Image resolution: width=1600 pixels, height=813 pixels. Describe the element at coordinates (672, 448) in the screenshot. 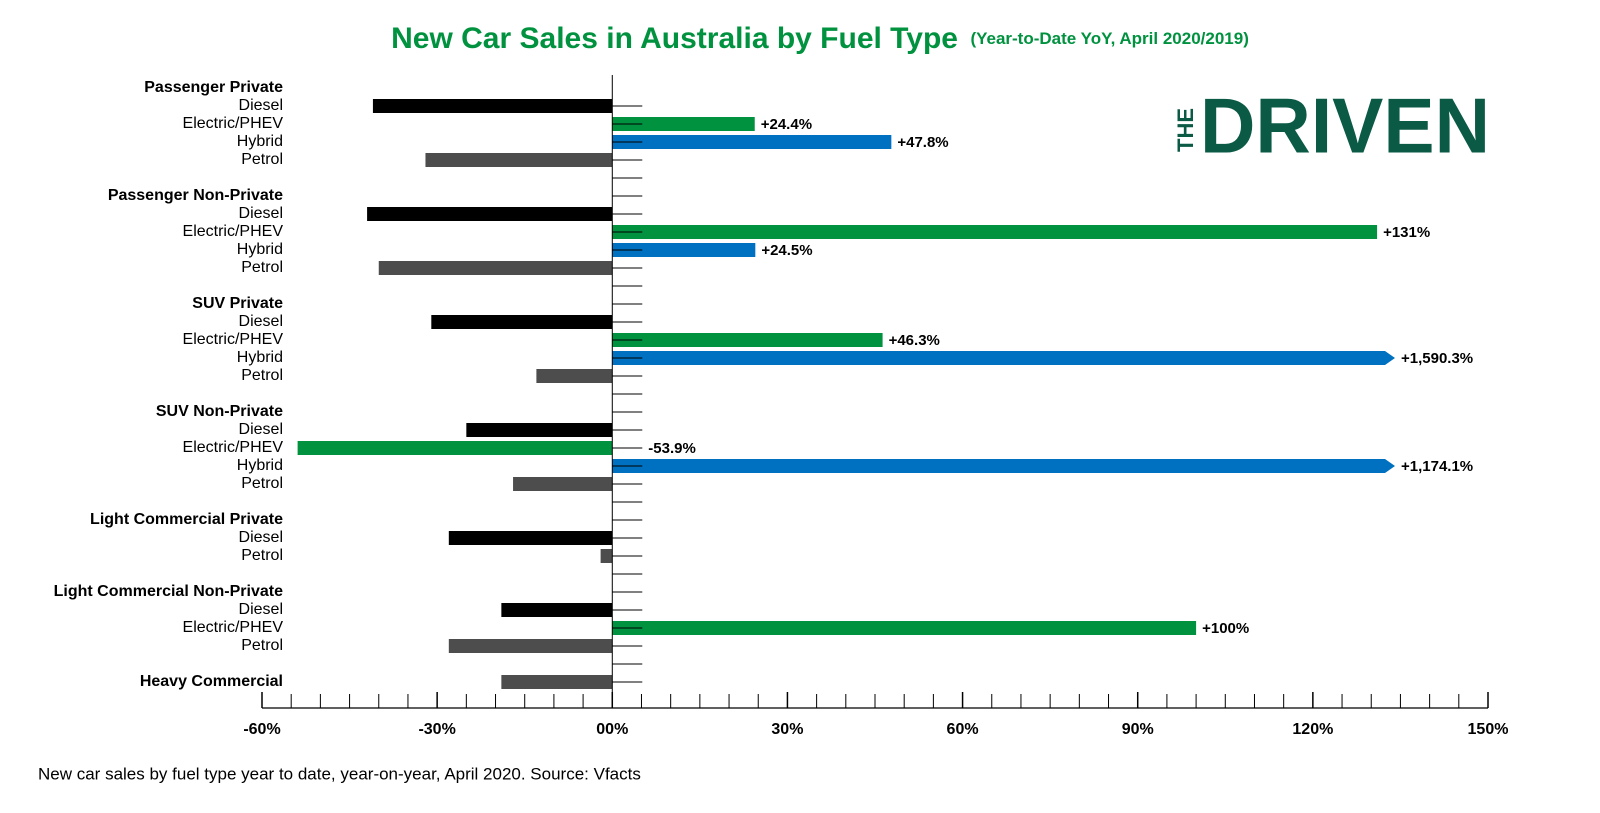

I see `value-label: -53.9%` at that location.